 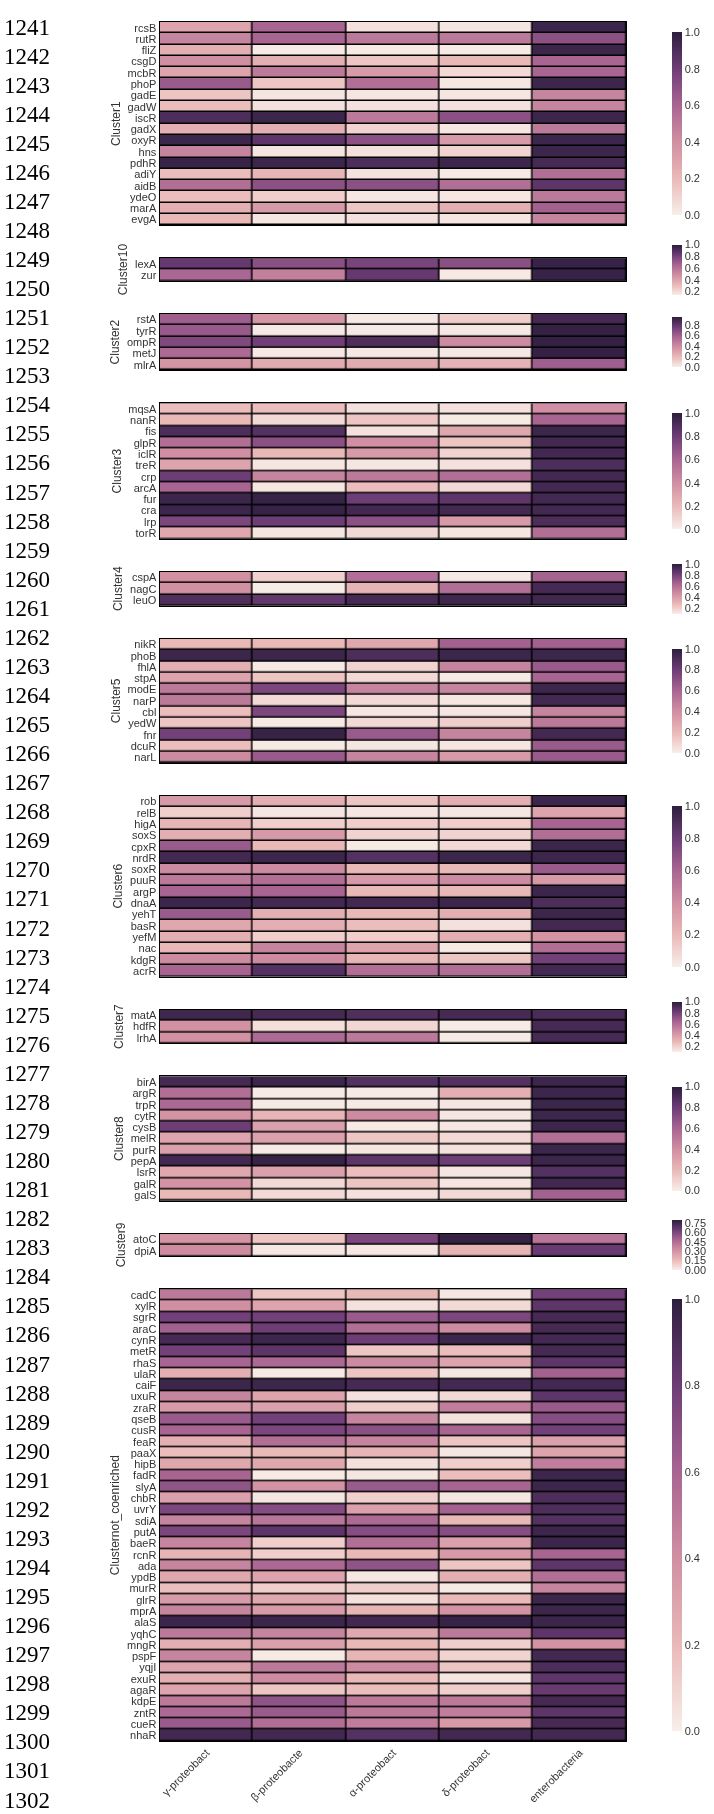 What do you see at coordinates (27, 1305) in the screenshot?
I see `text: 1285` at bounding box center [27, 1305].